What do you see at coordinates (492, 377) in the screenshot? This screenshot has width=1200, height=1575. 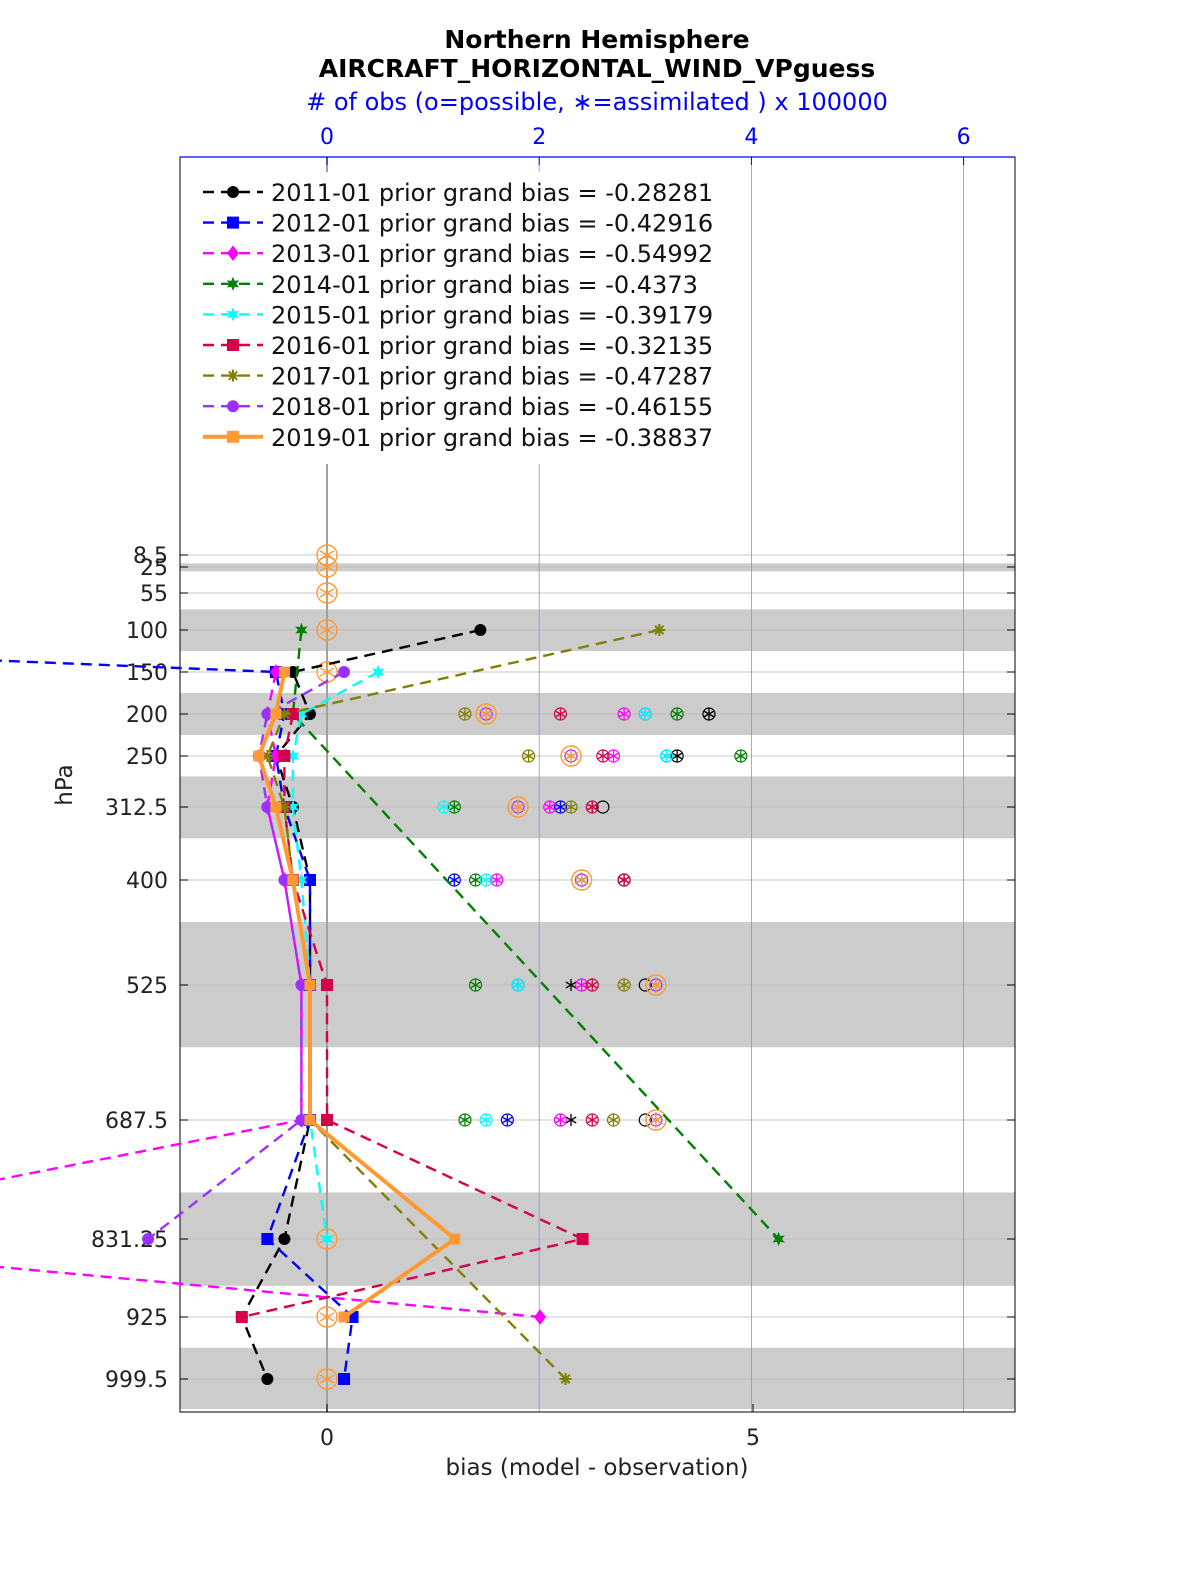 I see `legend-label: 2017-01 prior grand bias = -0.47287` at bounding box center [492, 377].